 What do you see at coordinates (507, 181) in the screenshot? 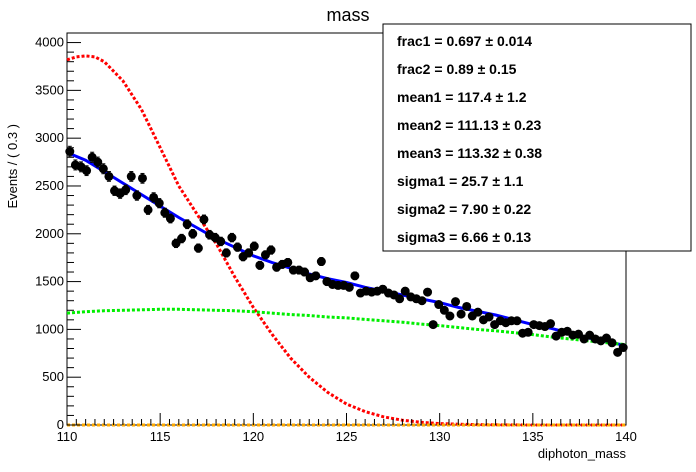
I see `stat-error: ± 1.1` at bounding box center [507, 181].